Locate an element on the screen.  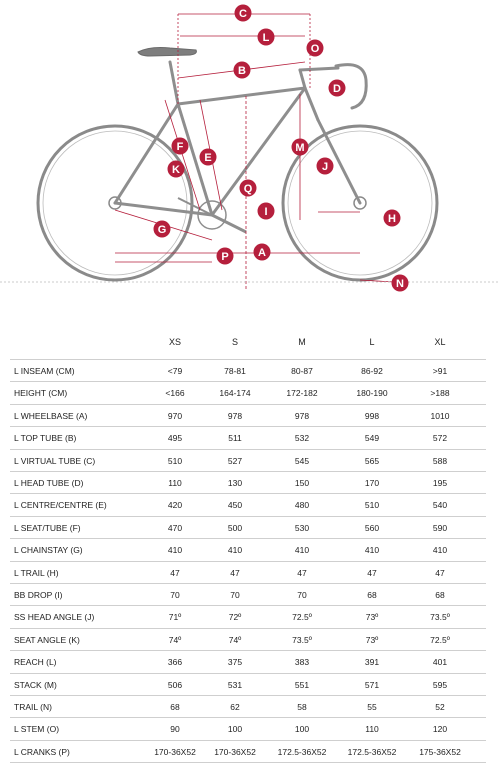
marker-label: C is located at coordinates (243, 14).